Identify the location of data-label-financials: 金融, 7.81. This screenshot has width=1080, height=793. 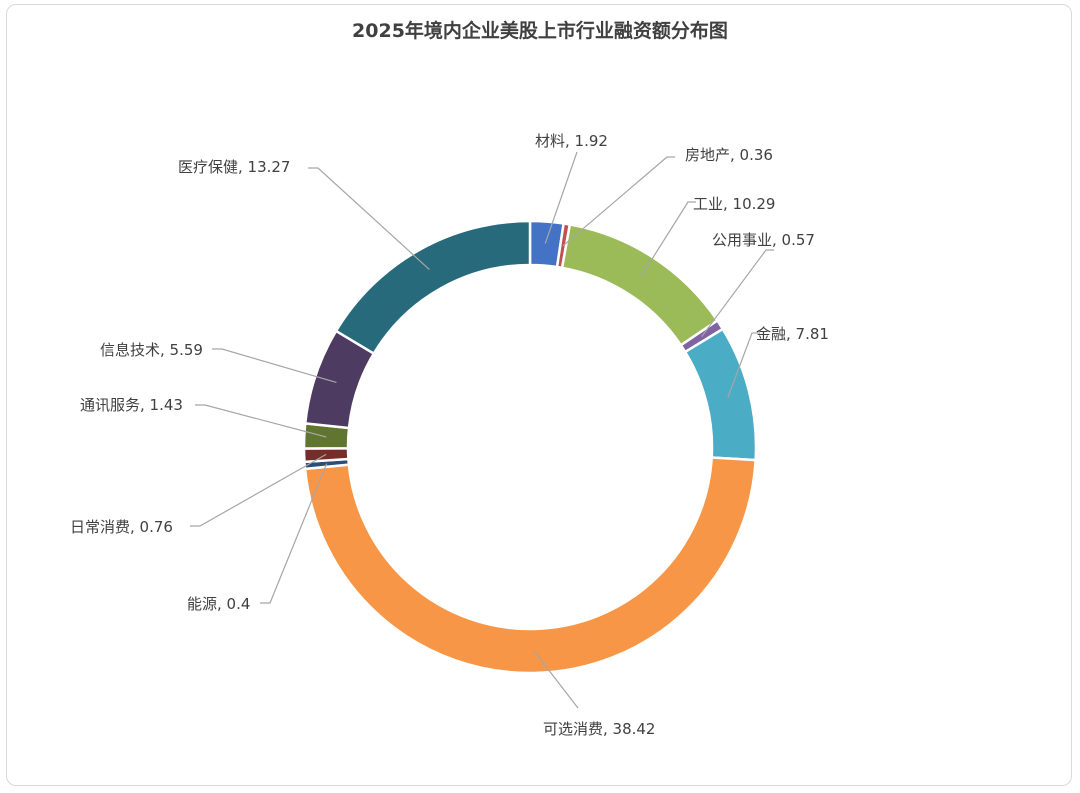
(792, 334).